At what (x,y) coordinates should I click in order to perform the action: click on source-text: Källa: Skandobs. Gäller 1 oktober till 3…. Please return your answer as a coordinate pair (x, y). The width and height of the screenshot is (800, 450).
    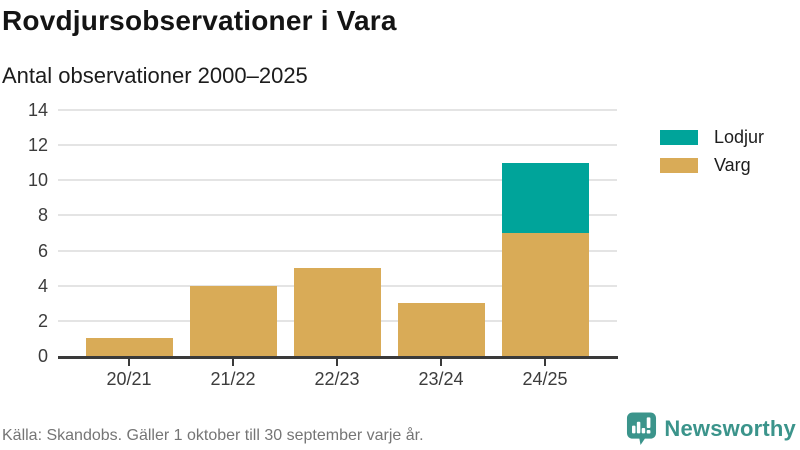
    Looking at the image, I should click on (213, 435).